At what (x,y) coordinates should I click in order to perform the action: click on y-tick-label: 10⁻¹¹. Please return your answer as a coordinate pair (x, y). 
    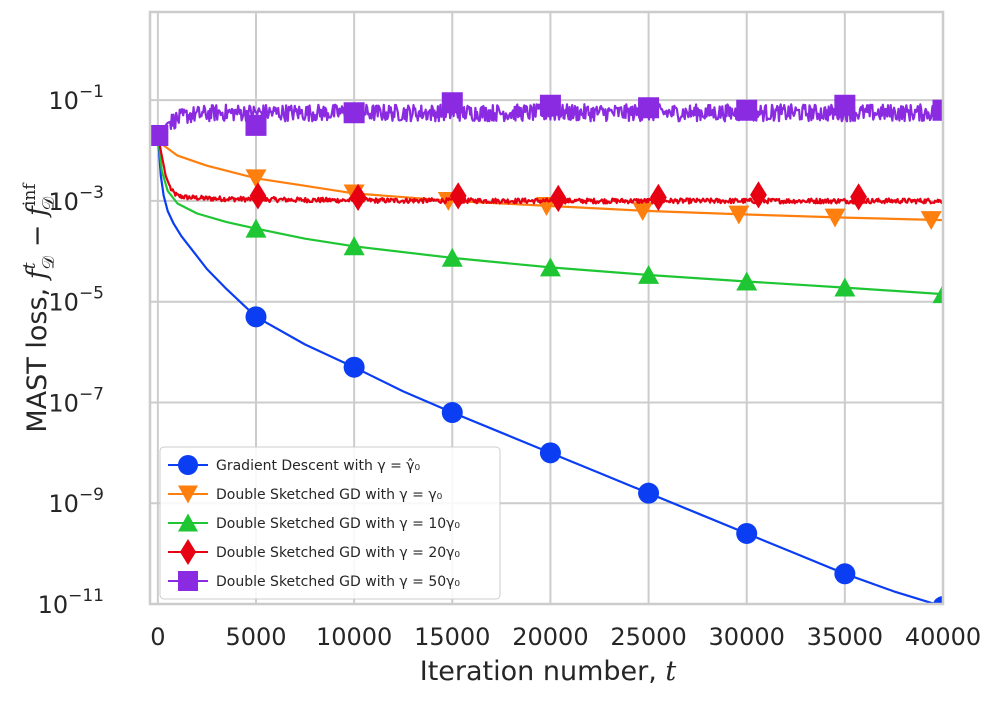
    Looking at the image, I should click on (71, 602).